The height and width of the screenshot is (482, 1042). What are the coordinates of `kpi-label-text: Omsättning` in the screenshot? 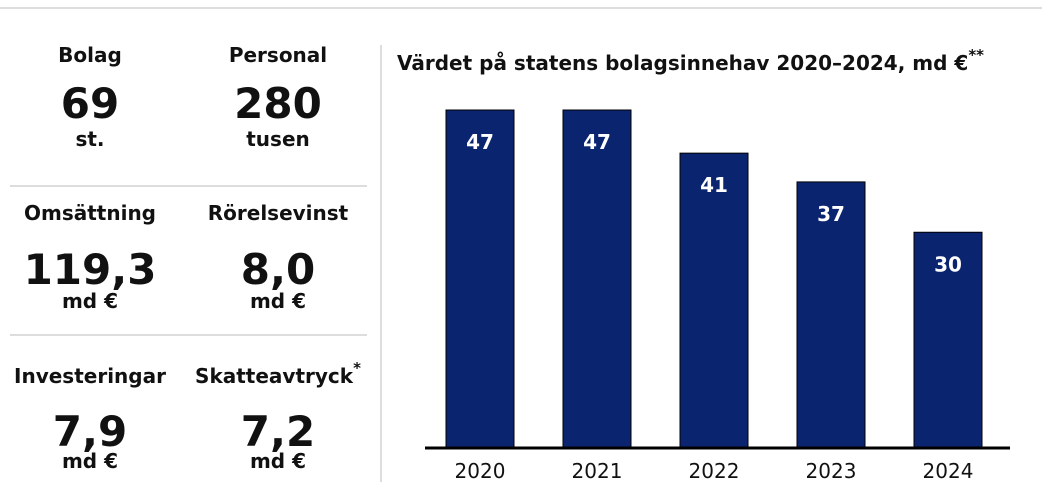 It's located at (90, 213).